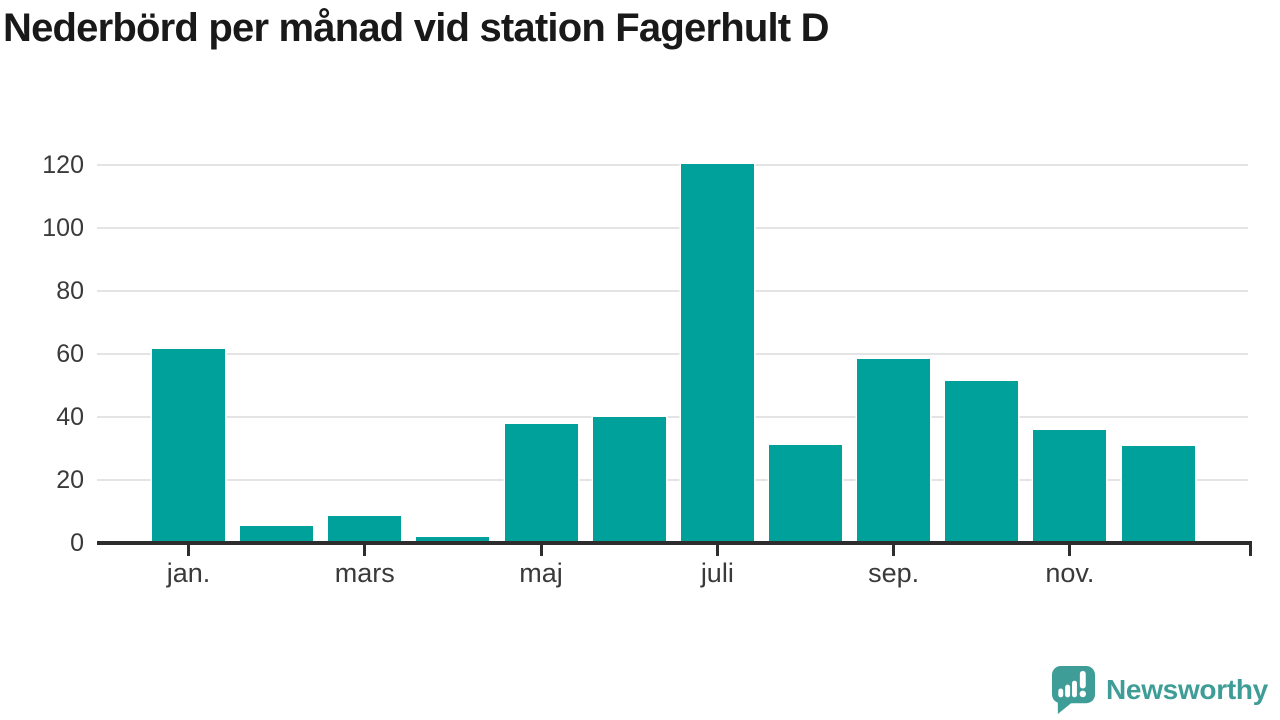 The height and width of the screenshot is (720, 1280). Describe the element at coordinates (717, 573) in the screenshot. I see `x-axis-label: juli` at that location.